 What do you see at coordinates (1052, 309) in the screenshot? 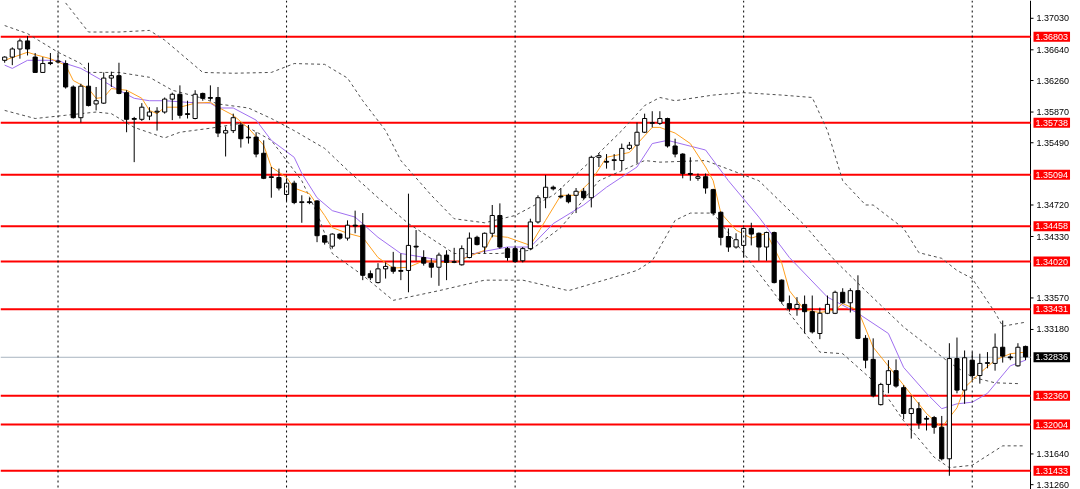
I see `ref-line-label: 1.33431` at bounding box center [1052, 309].